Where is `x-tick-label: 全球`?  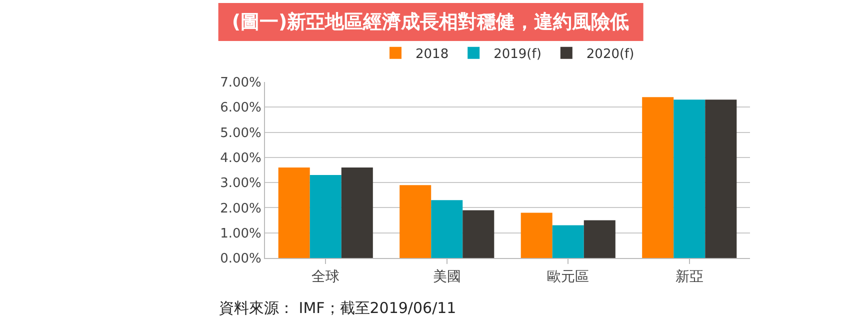 x-tick-label: 全球 is located at coordinates (326, 276).